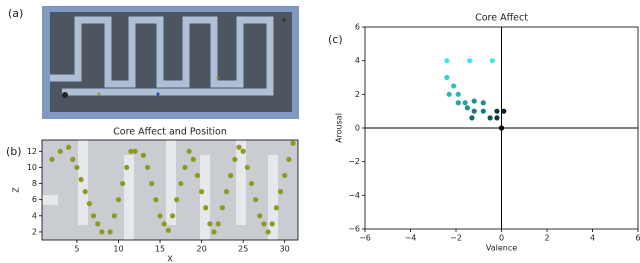 This screenshot has height=263, width=640. What do you see at coordinates (592, 238) in the screenshot?
I see `x-tick-label: 4` at bounding box center [592, 238].